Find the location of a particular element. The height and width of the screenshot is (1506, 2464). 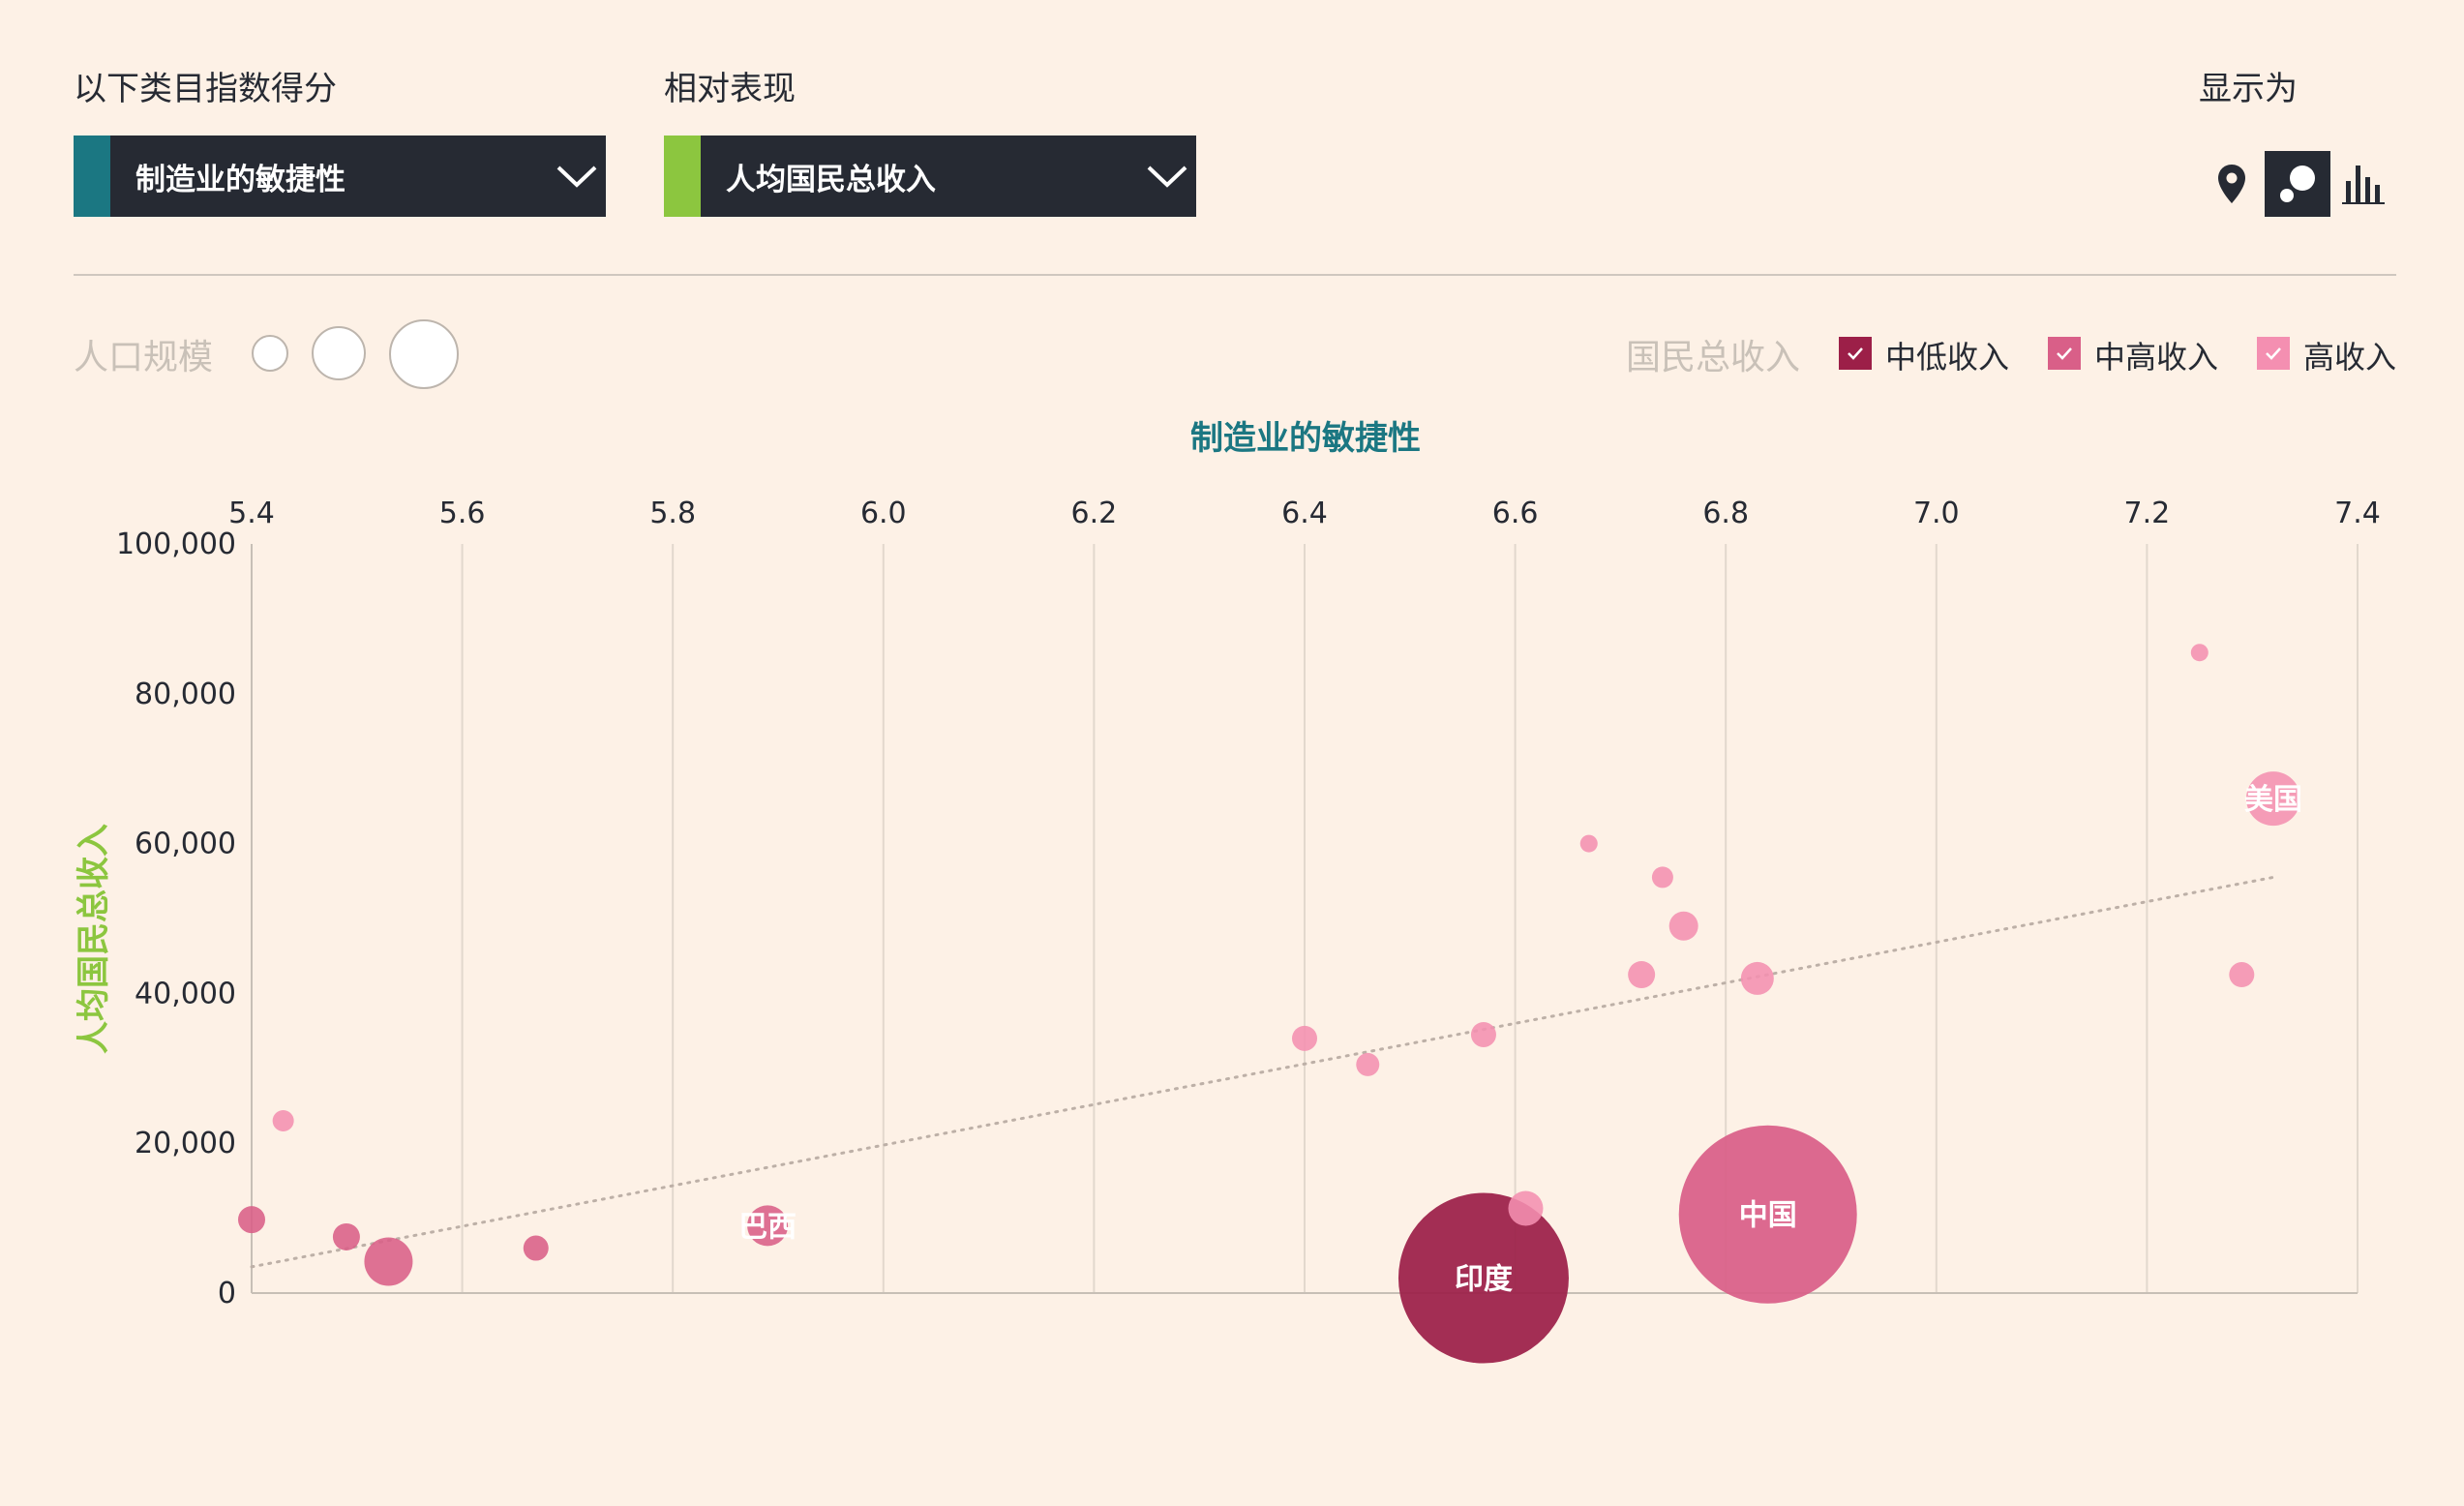

bubble-view-button is located at coordinates (2297, 184).